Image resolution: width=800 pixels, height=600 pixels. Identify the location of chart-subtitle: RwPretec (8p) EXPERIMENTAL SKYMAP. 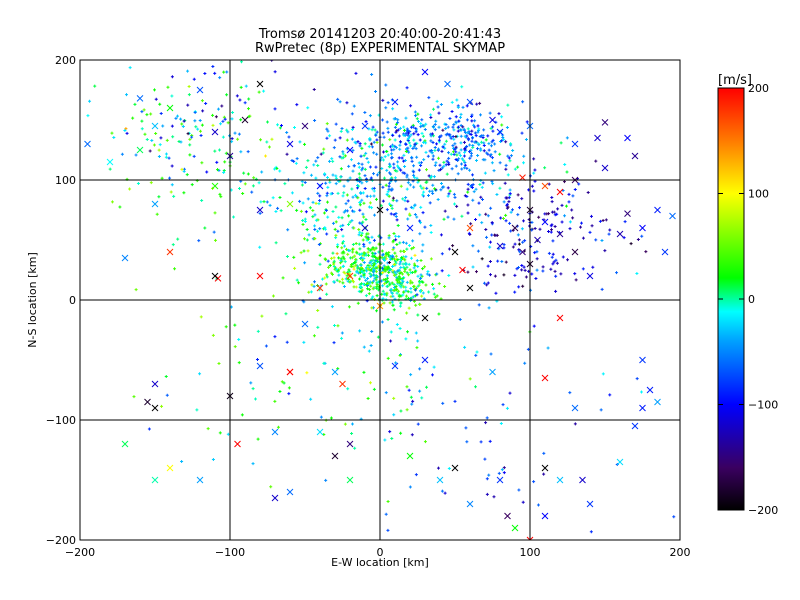
(380, 48).